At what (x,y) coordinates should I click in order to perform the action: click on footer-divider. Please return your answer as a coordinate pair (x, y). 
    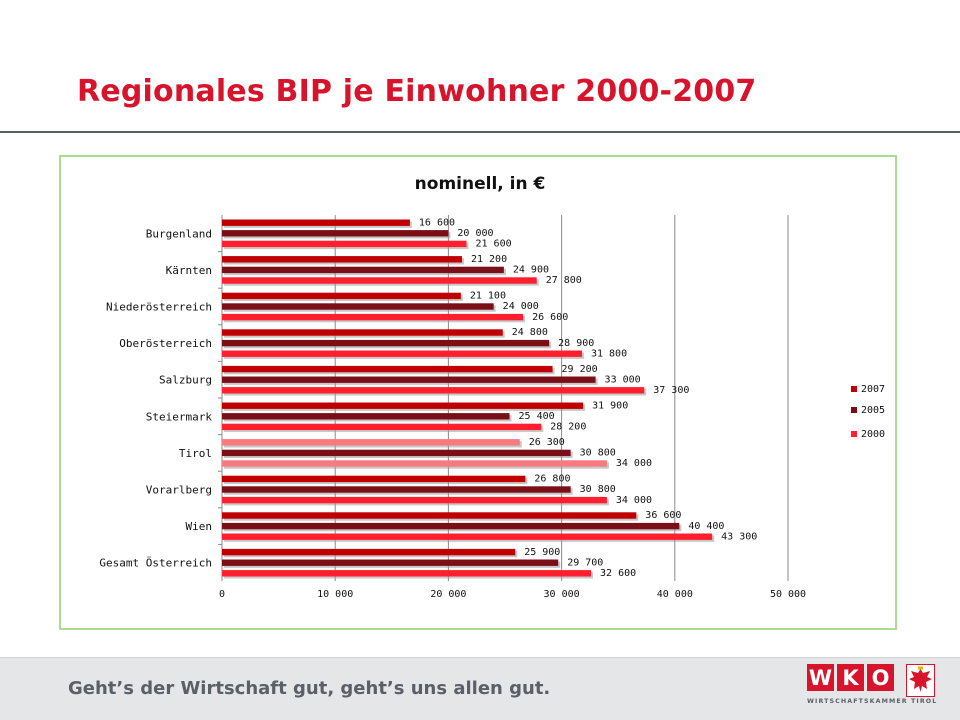
    Looking at the image, I should click on (480, 657).